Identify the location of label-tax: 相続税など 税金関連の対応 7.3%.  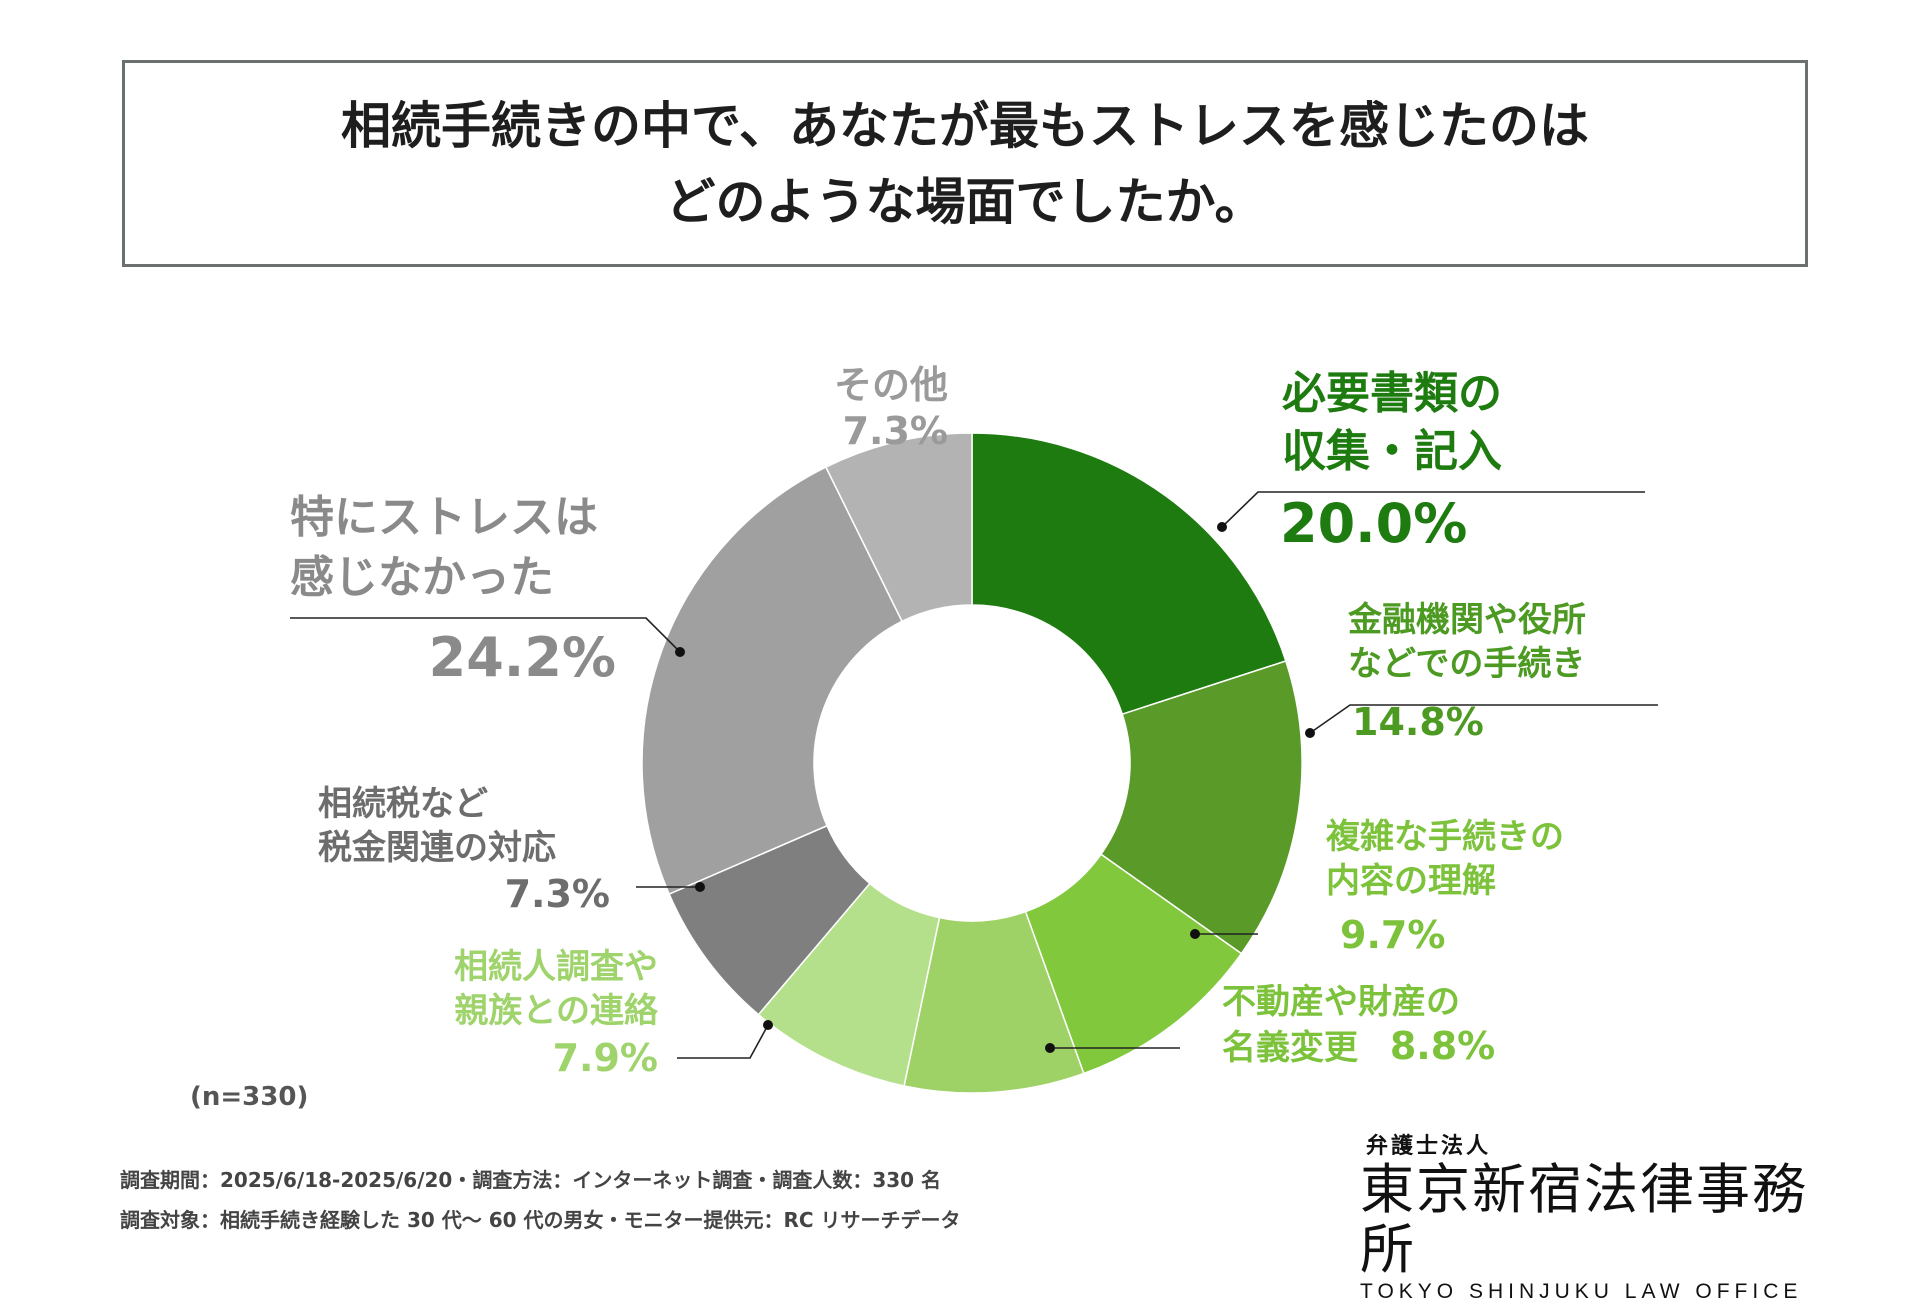
(464, 850).